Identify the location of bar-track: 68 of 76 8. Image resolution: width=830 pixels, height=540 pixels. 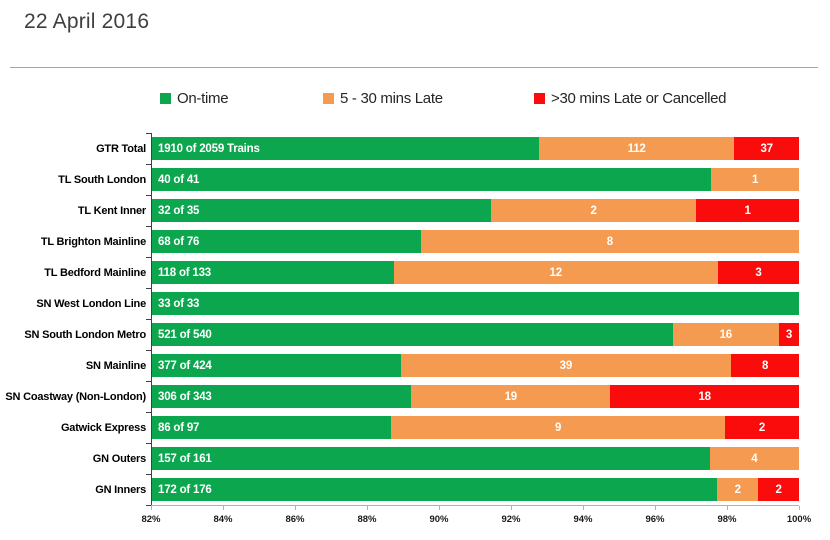
(475, 241).